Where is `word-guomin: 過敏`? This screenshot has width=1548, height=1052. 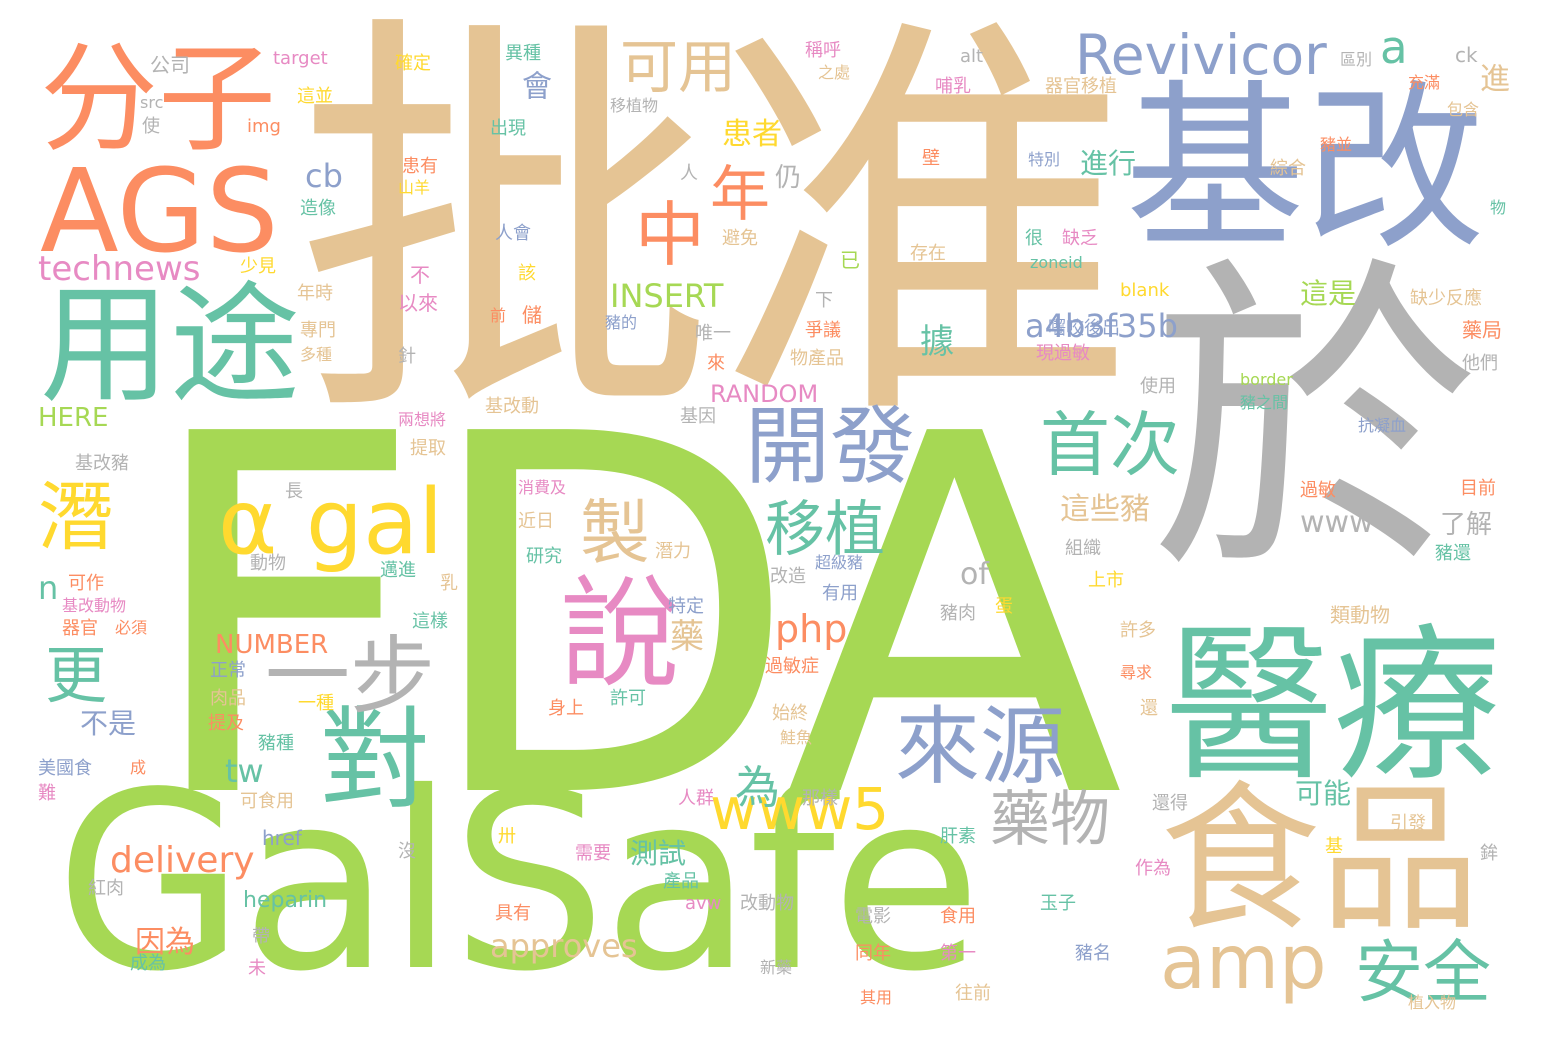
word-guomin: 過敏 is located at coordinates (1318, 490).